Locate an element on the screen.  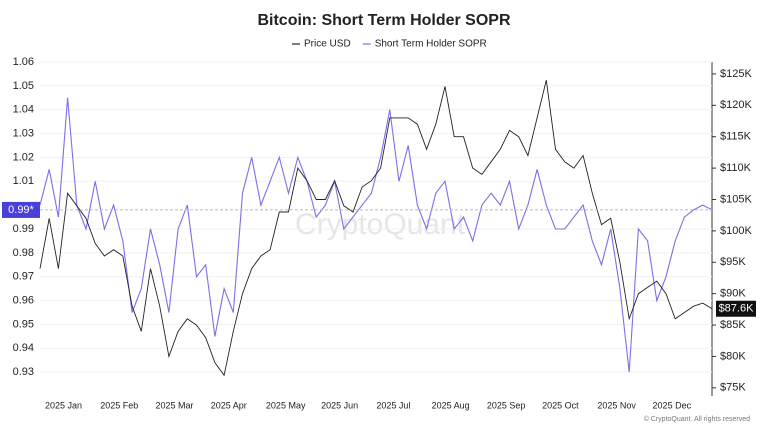
y2-tick-label: $80K is located at coordinates (733, 356).